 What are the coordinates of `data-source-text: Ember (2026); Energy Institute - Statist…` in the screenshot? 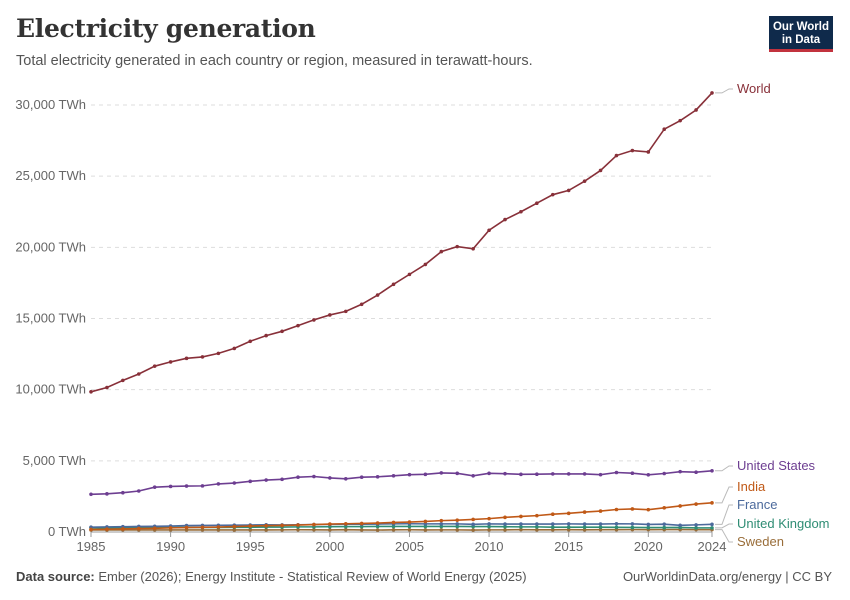 It's located at (310, 576).